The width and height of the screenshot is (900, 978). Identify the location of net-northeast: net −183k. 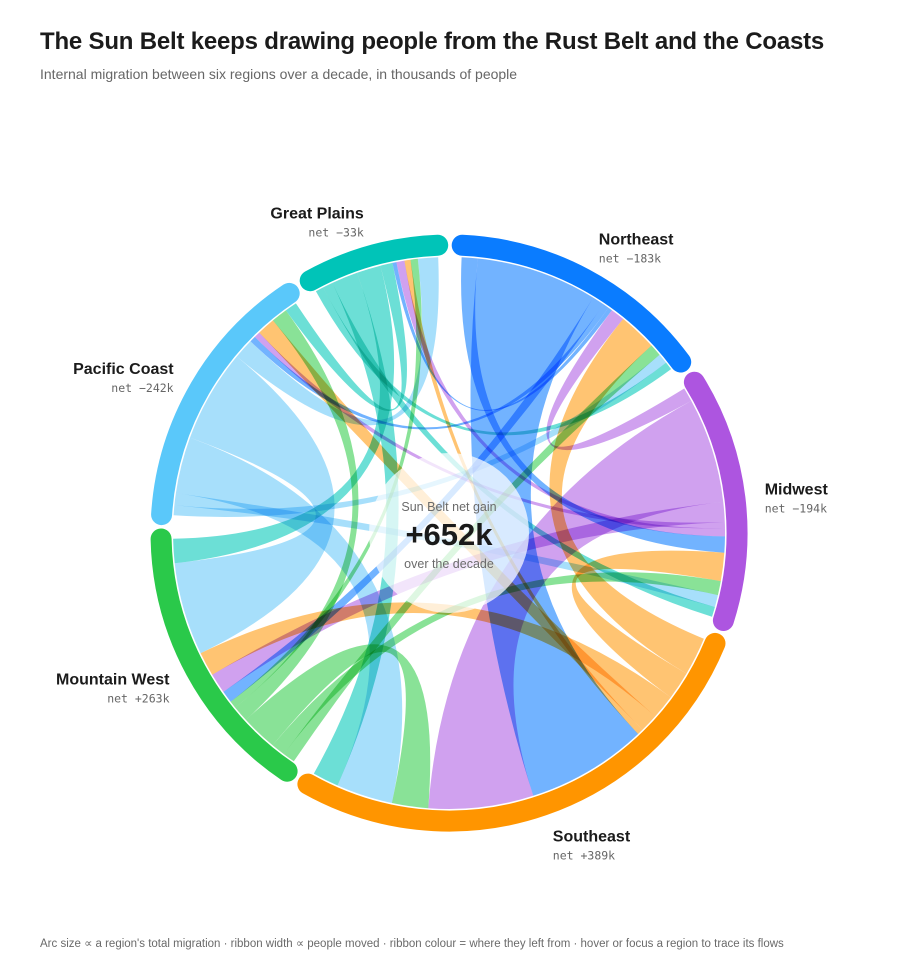
(630, 259).